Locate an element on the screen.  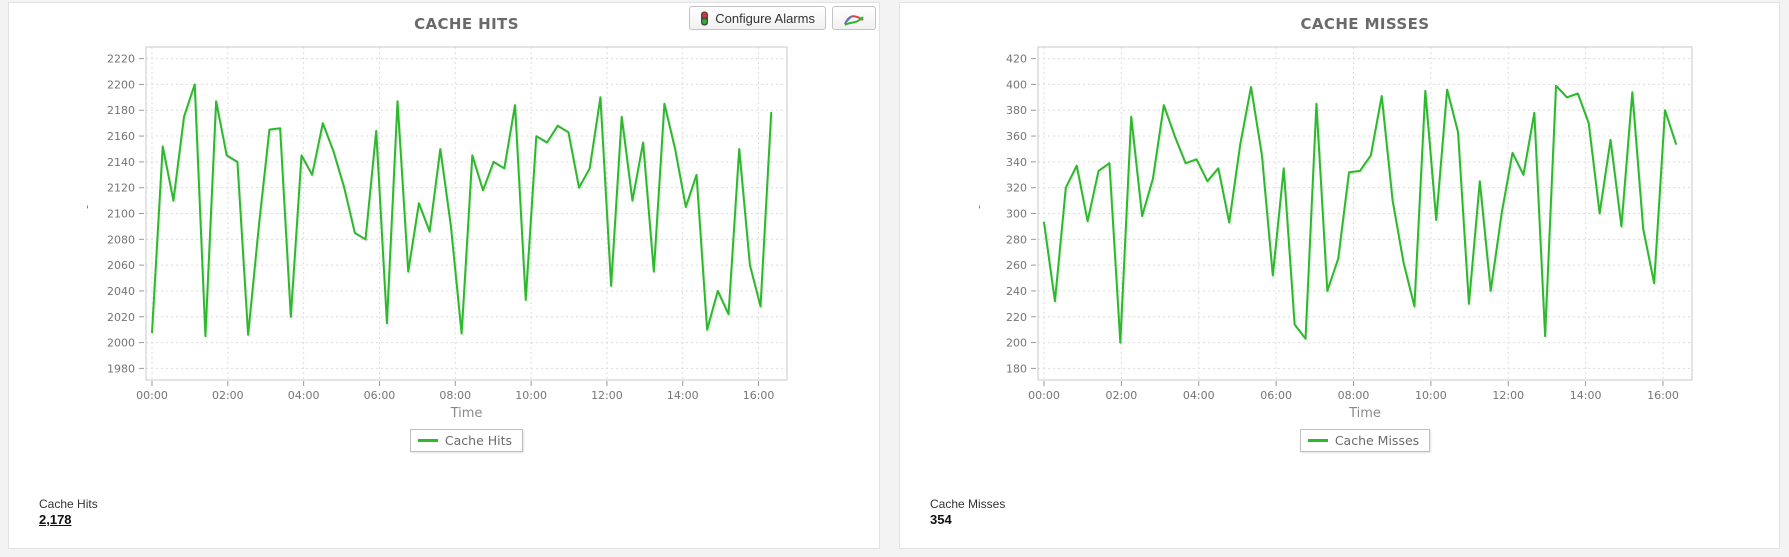
legend: Cache Misses is located at coordinates (1365, 440).